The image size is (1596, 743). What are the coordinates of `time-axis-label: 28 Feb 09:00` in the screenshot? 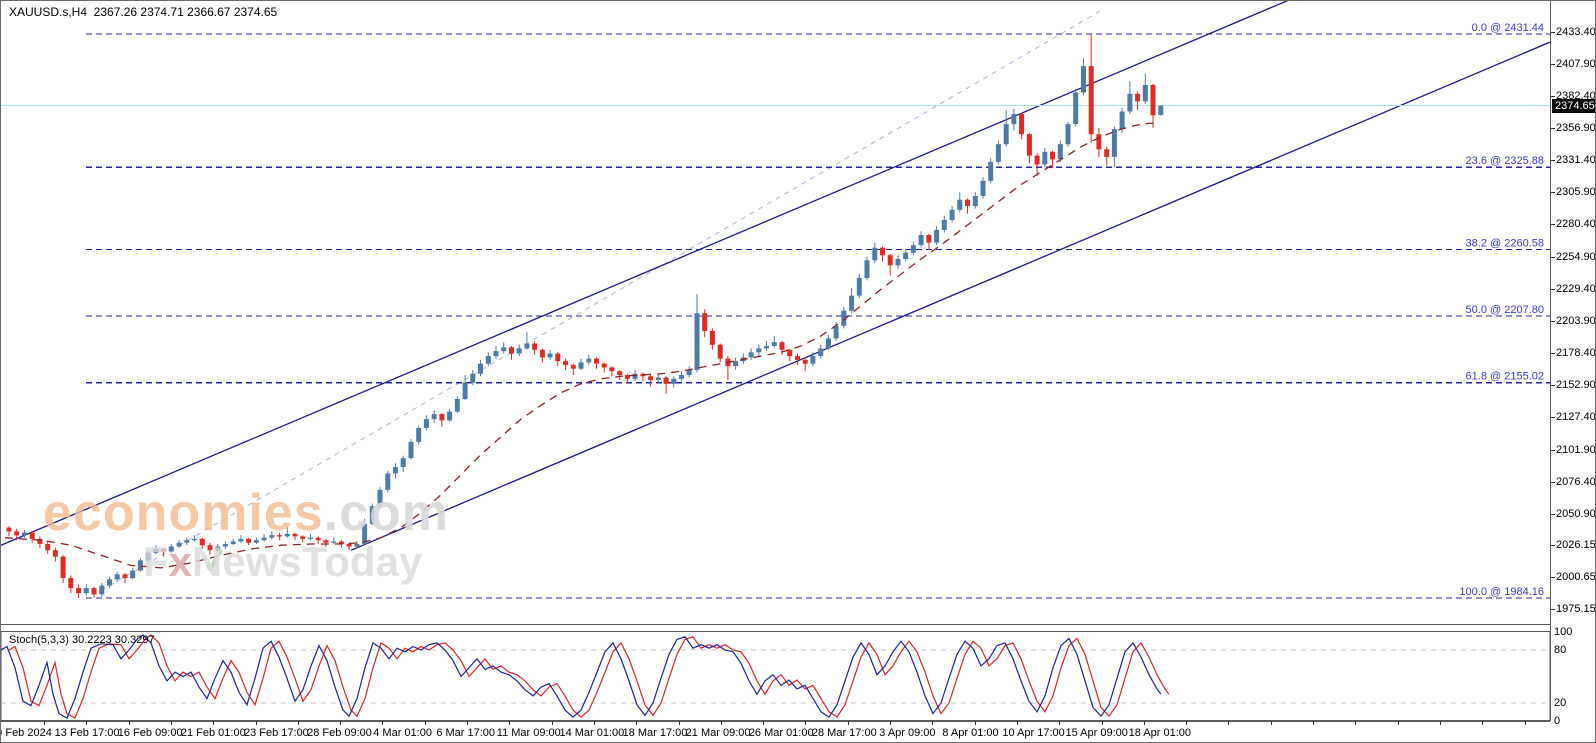 It's located at (339, 733).